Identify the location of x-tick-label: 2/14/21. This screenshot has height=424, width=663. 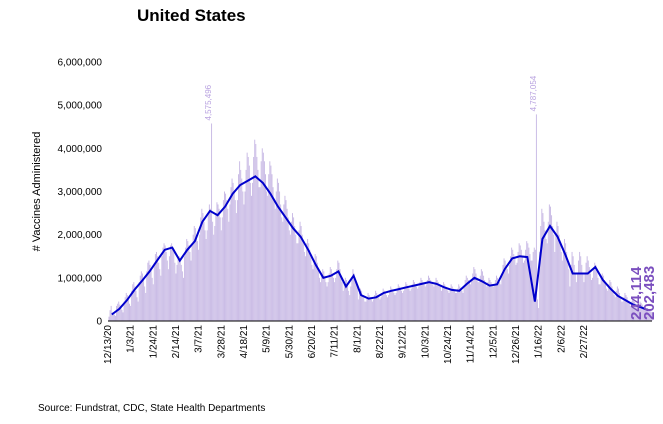
(176, 342).